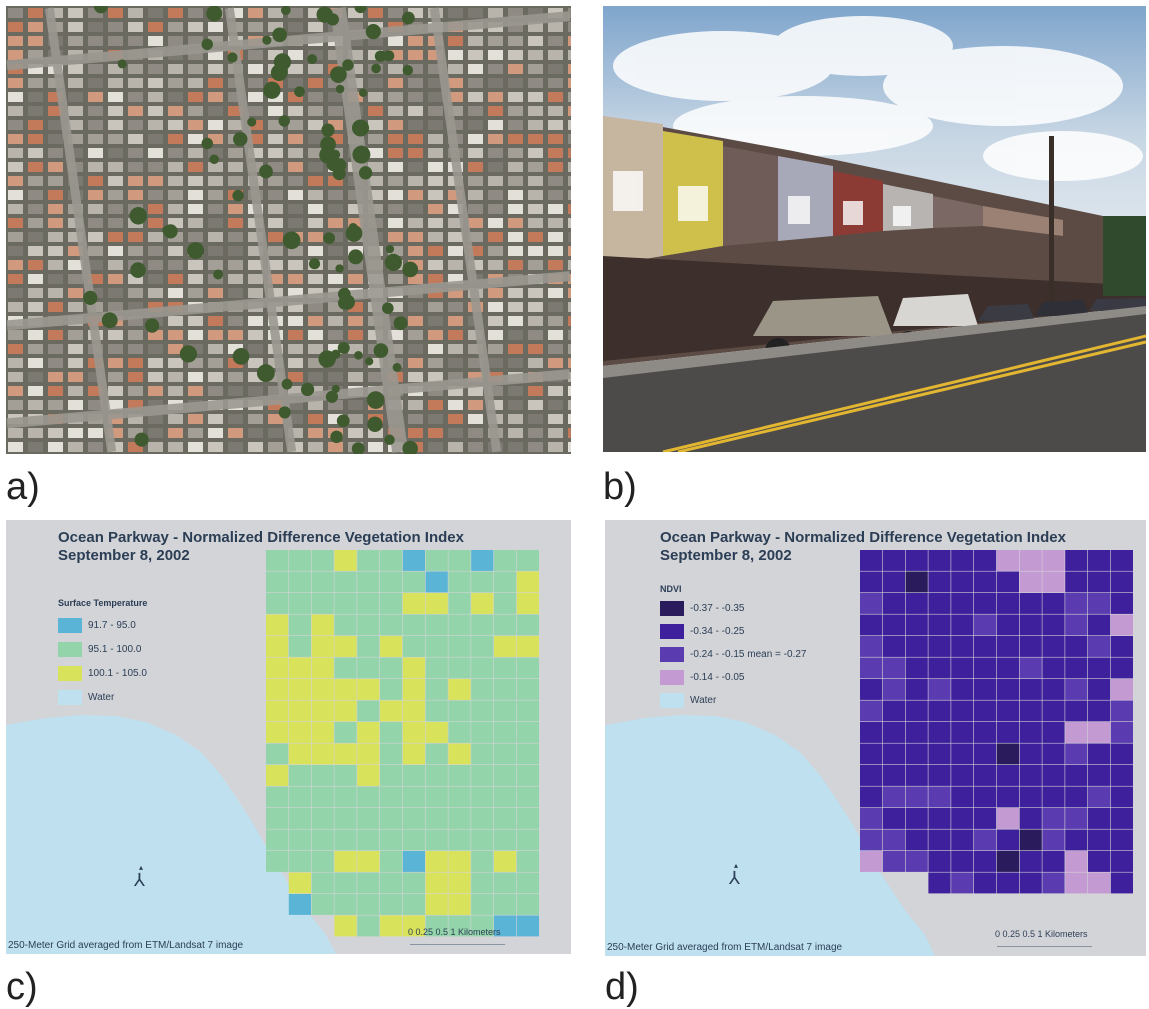  I want to click on map-c-scale-label: 0 0.25 0.5 1 Kilometers, so click(454, 932).